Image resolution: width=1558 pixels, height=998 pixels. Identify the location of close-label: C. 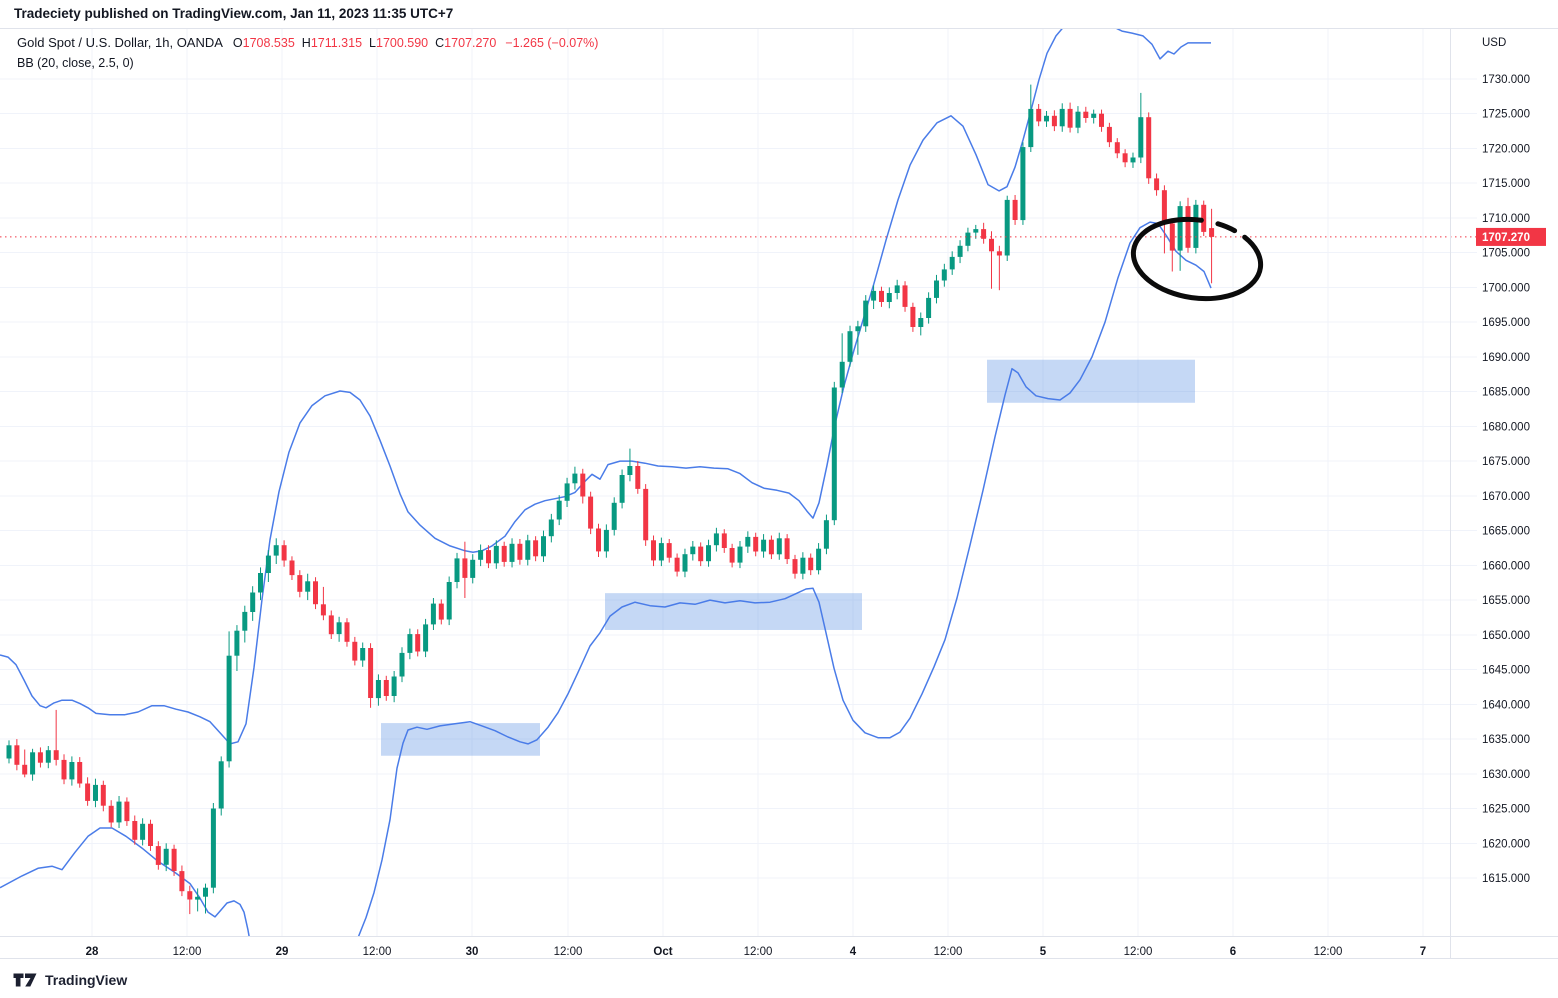
(440, 43).